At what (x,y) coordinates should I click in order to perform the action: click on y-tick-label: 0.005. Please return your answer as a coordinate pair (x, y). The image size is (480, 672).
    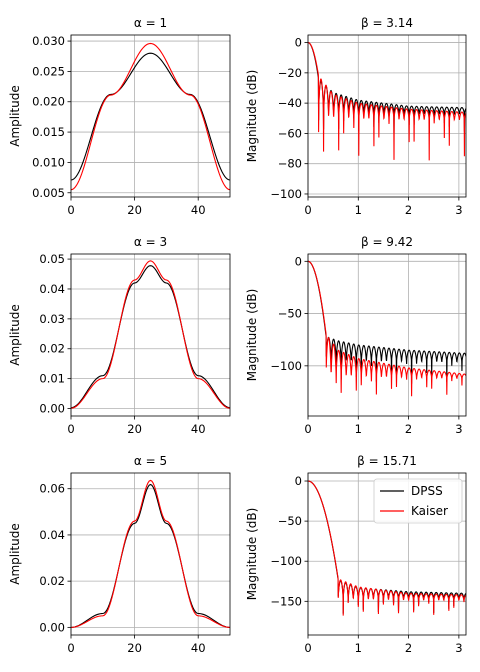
    Looking at the image, I should click on (48, 193).